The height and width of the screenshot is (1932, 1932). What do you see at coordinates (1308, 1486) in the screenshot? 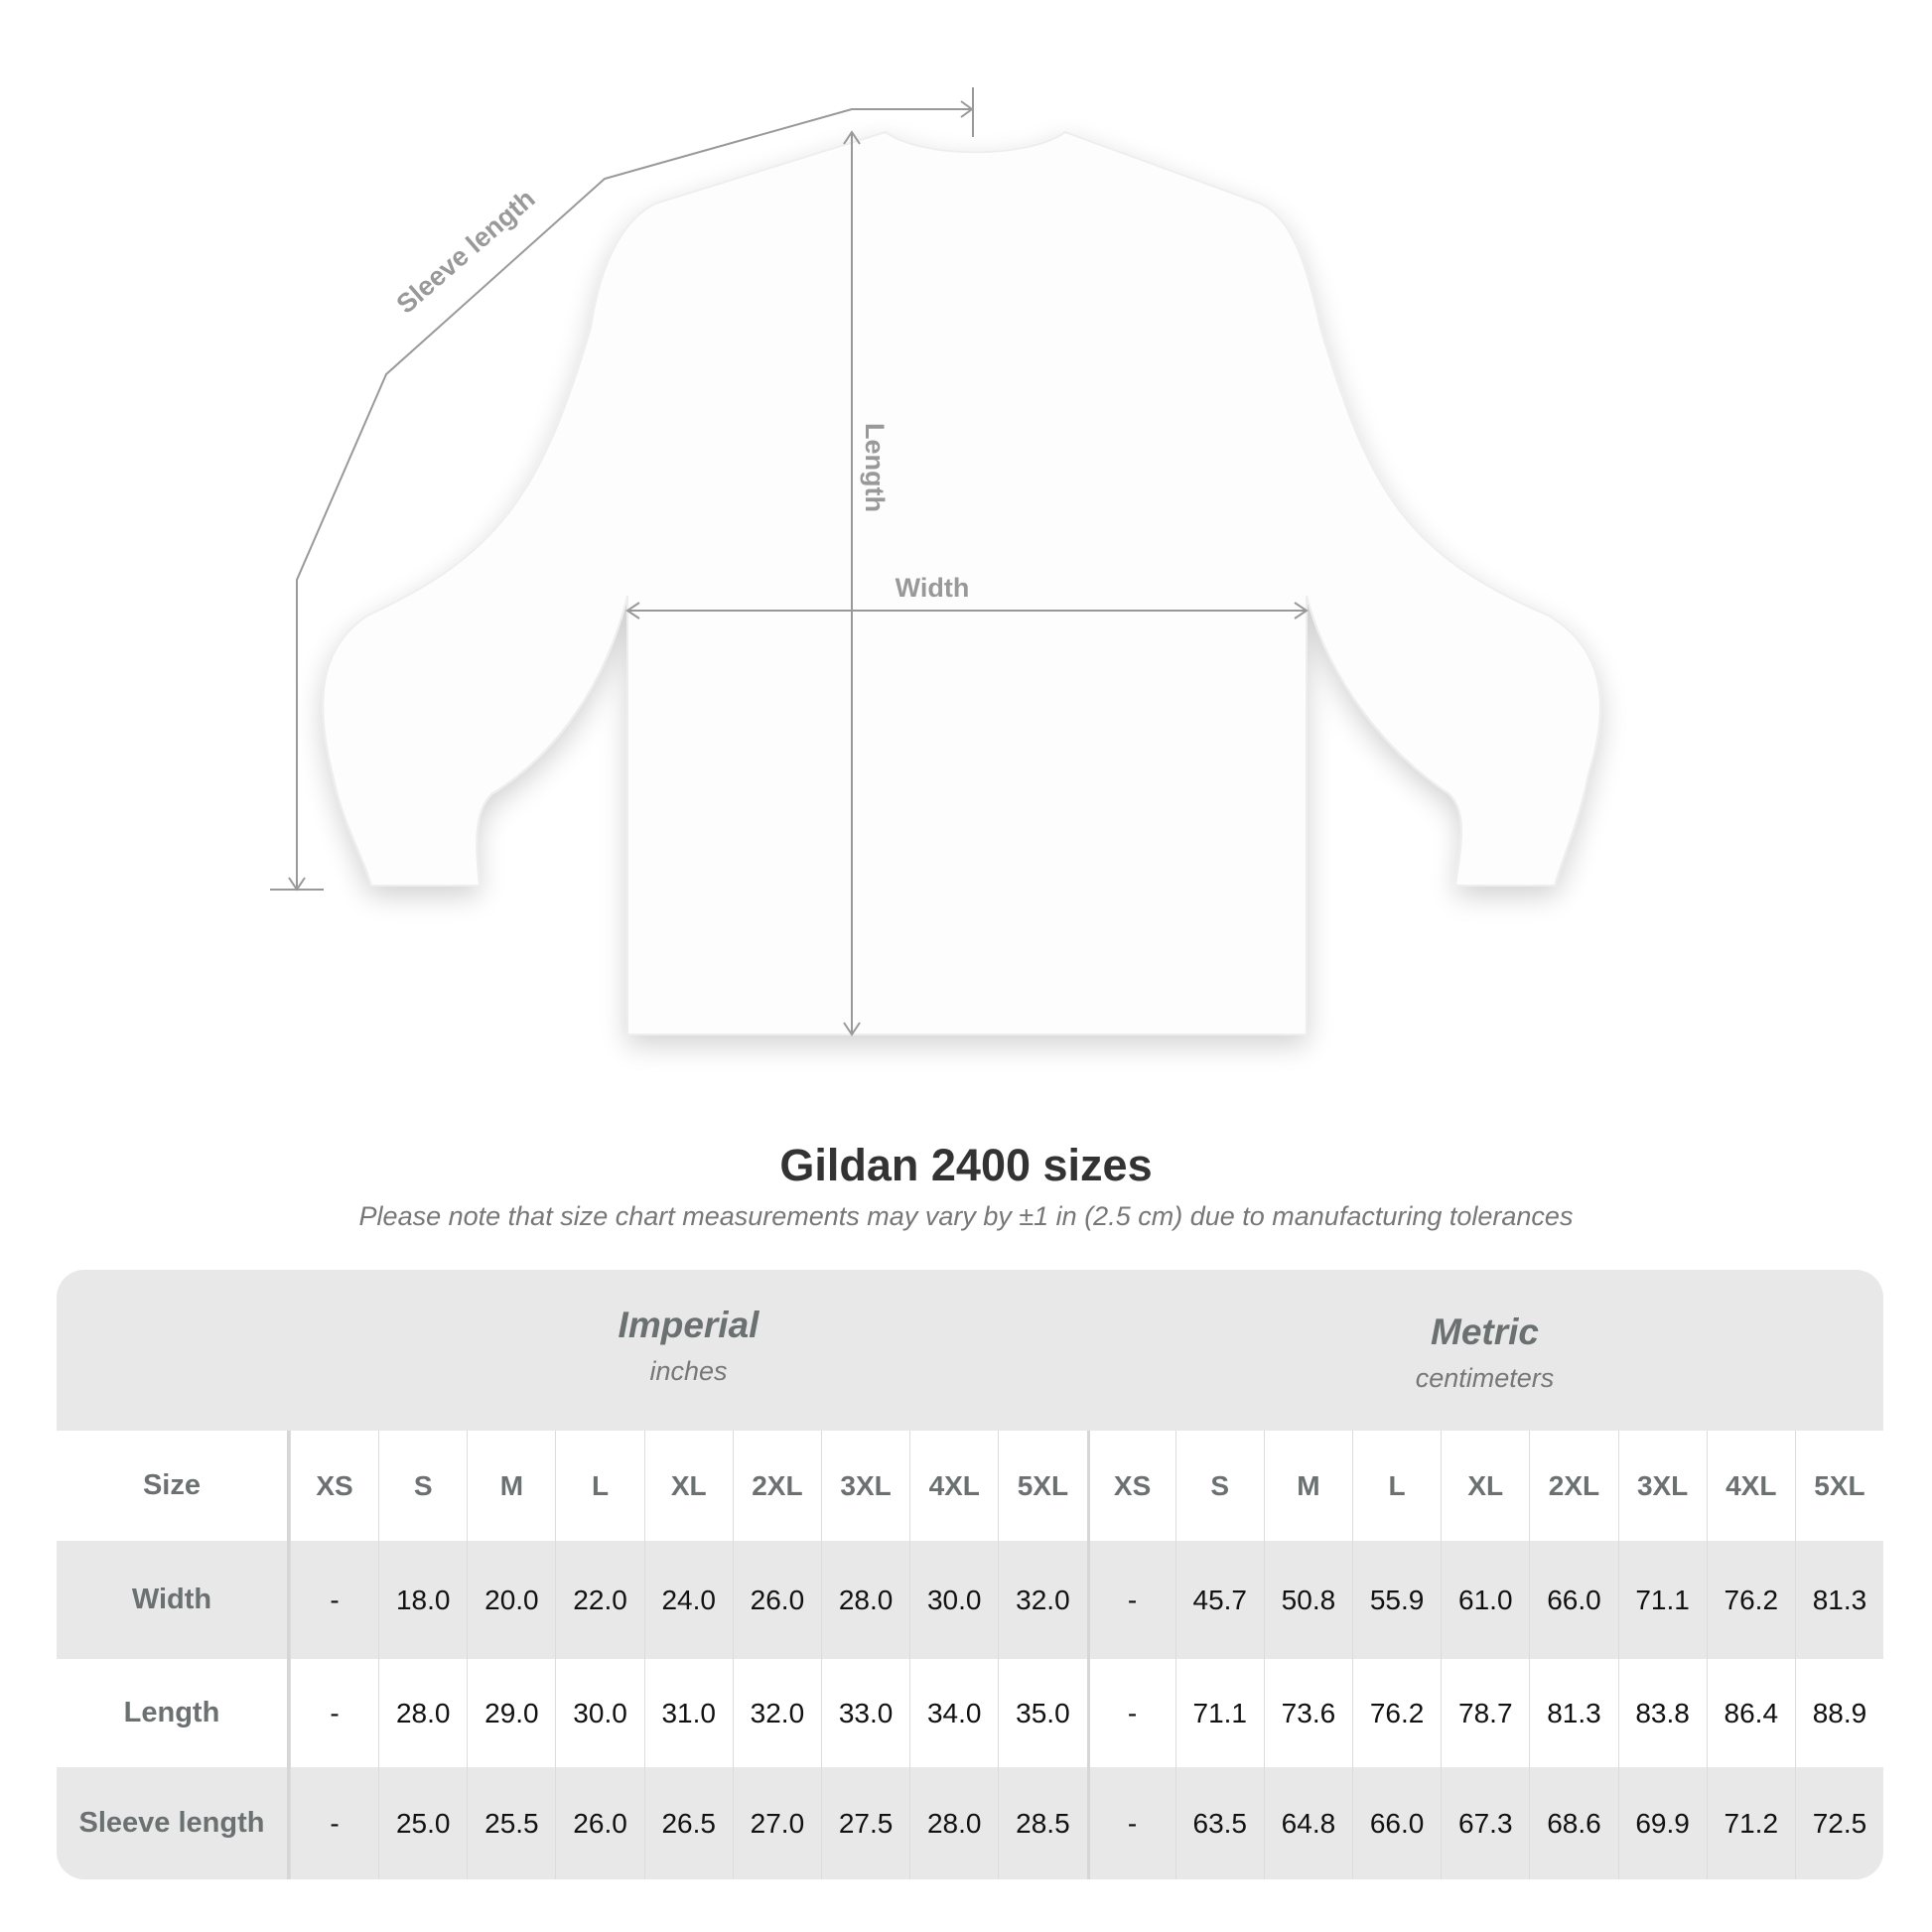
I see `size-header-metric: M` at bounding box center [1308, 1486].